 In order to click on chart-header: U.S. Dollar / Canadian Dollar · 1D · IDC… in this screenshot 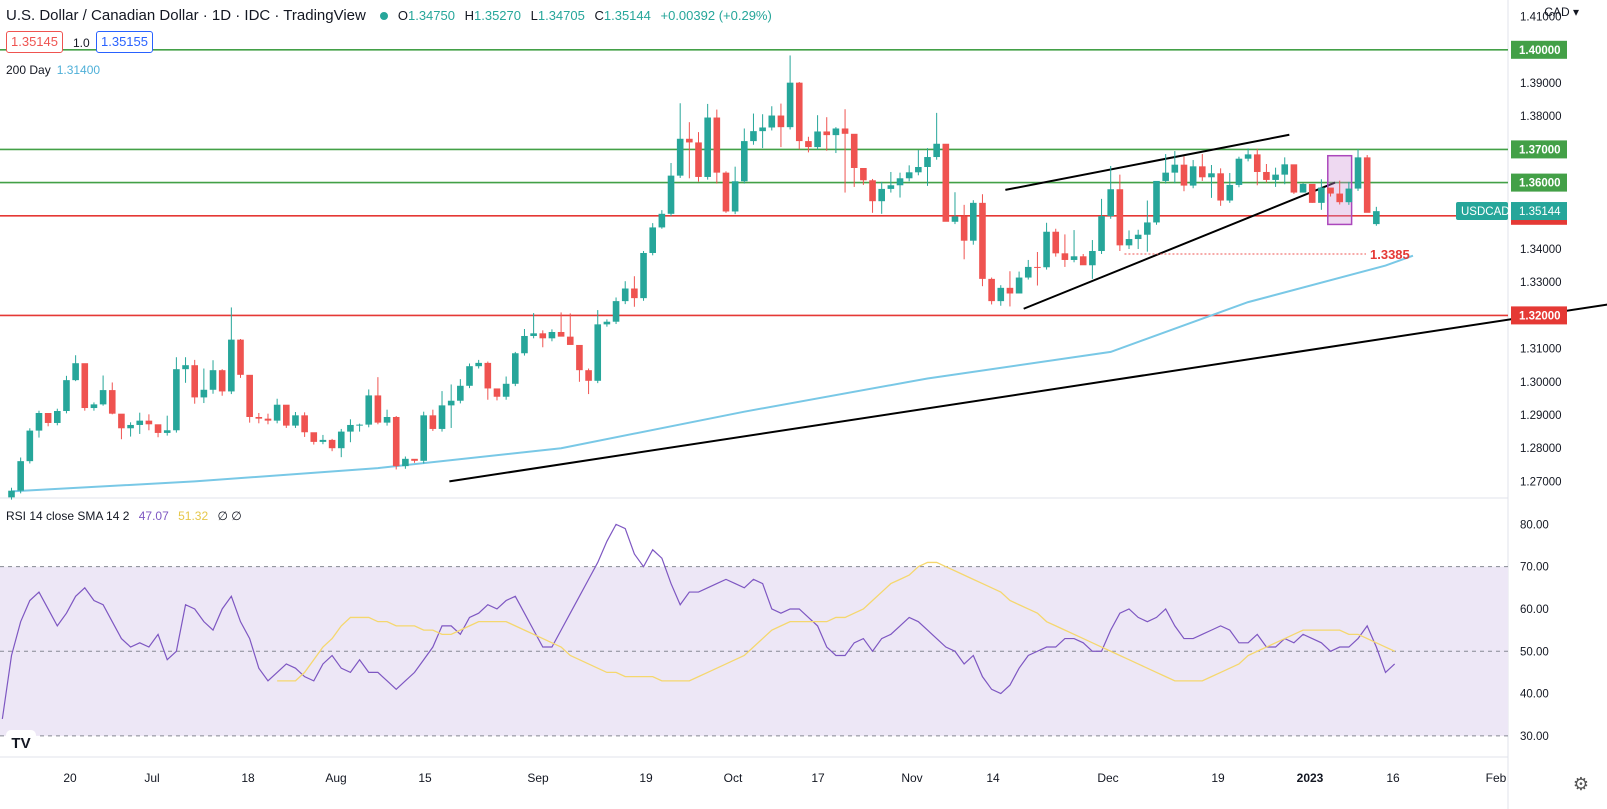, I will do `click(389, 15)`.